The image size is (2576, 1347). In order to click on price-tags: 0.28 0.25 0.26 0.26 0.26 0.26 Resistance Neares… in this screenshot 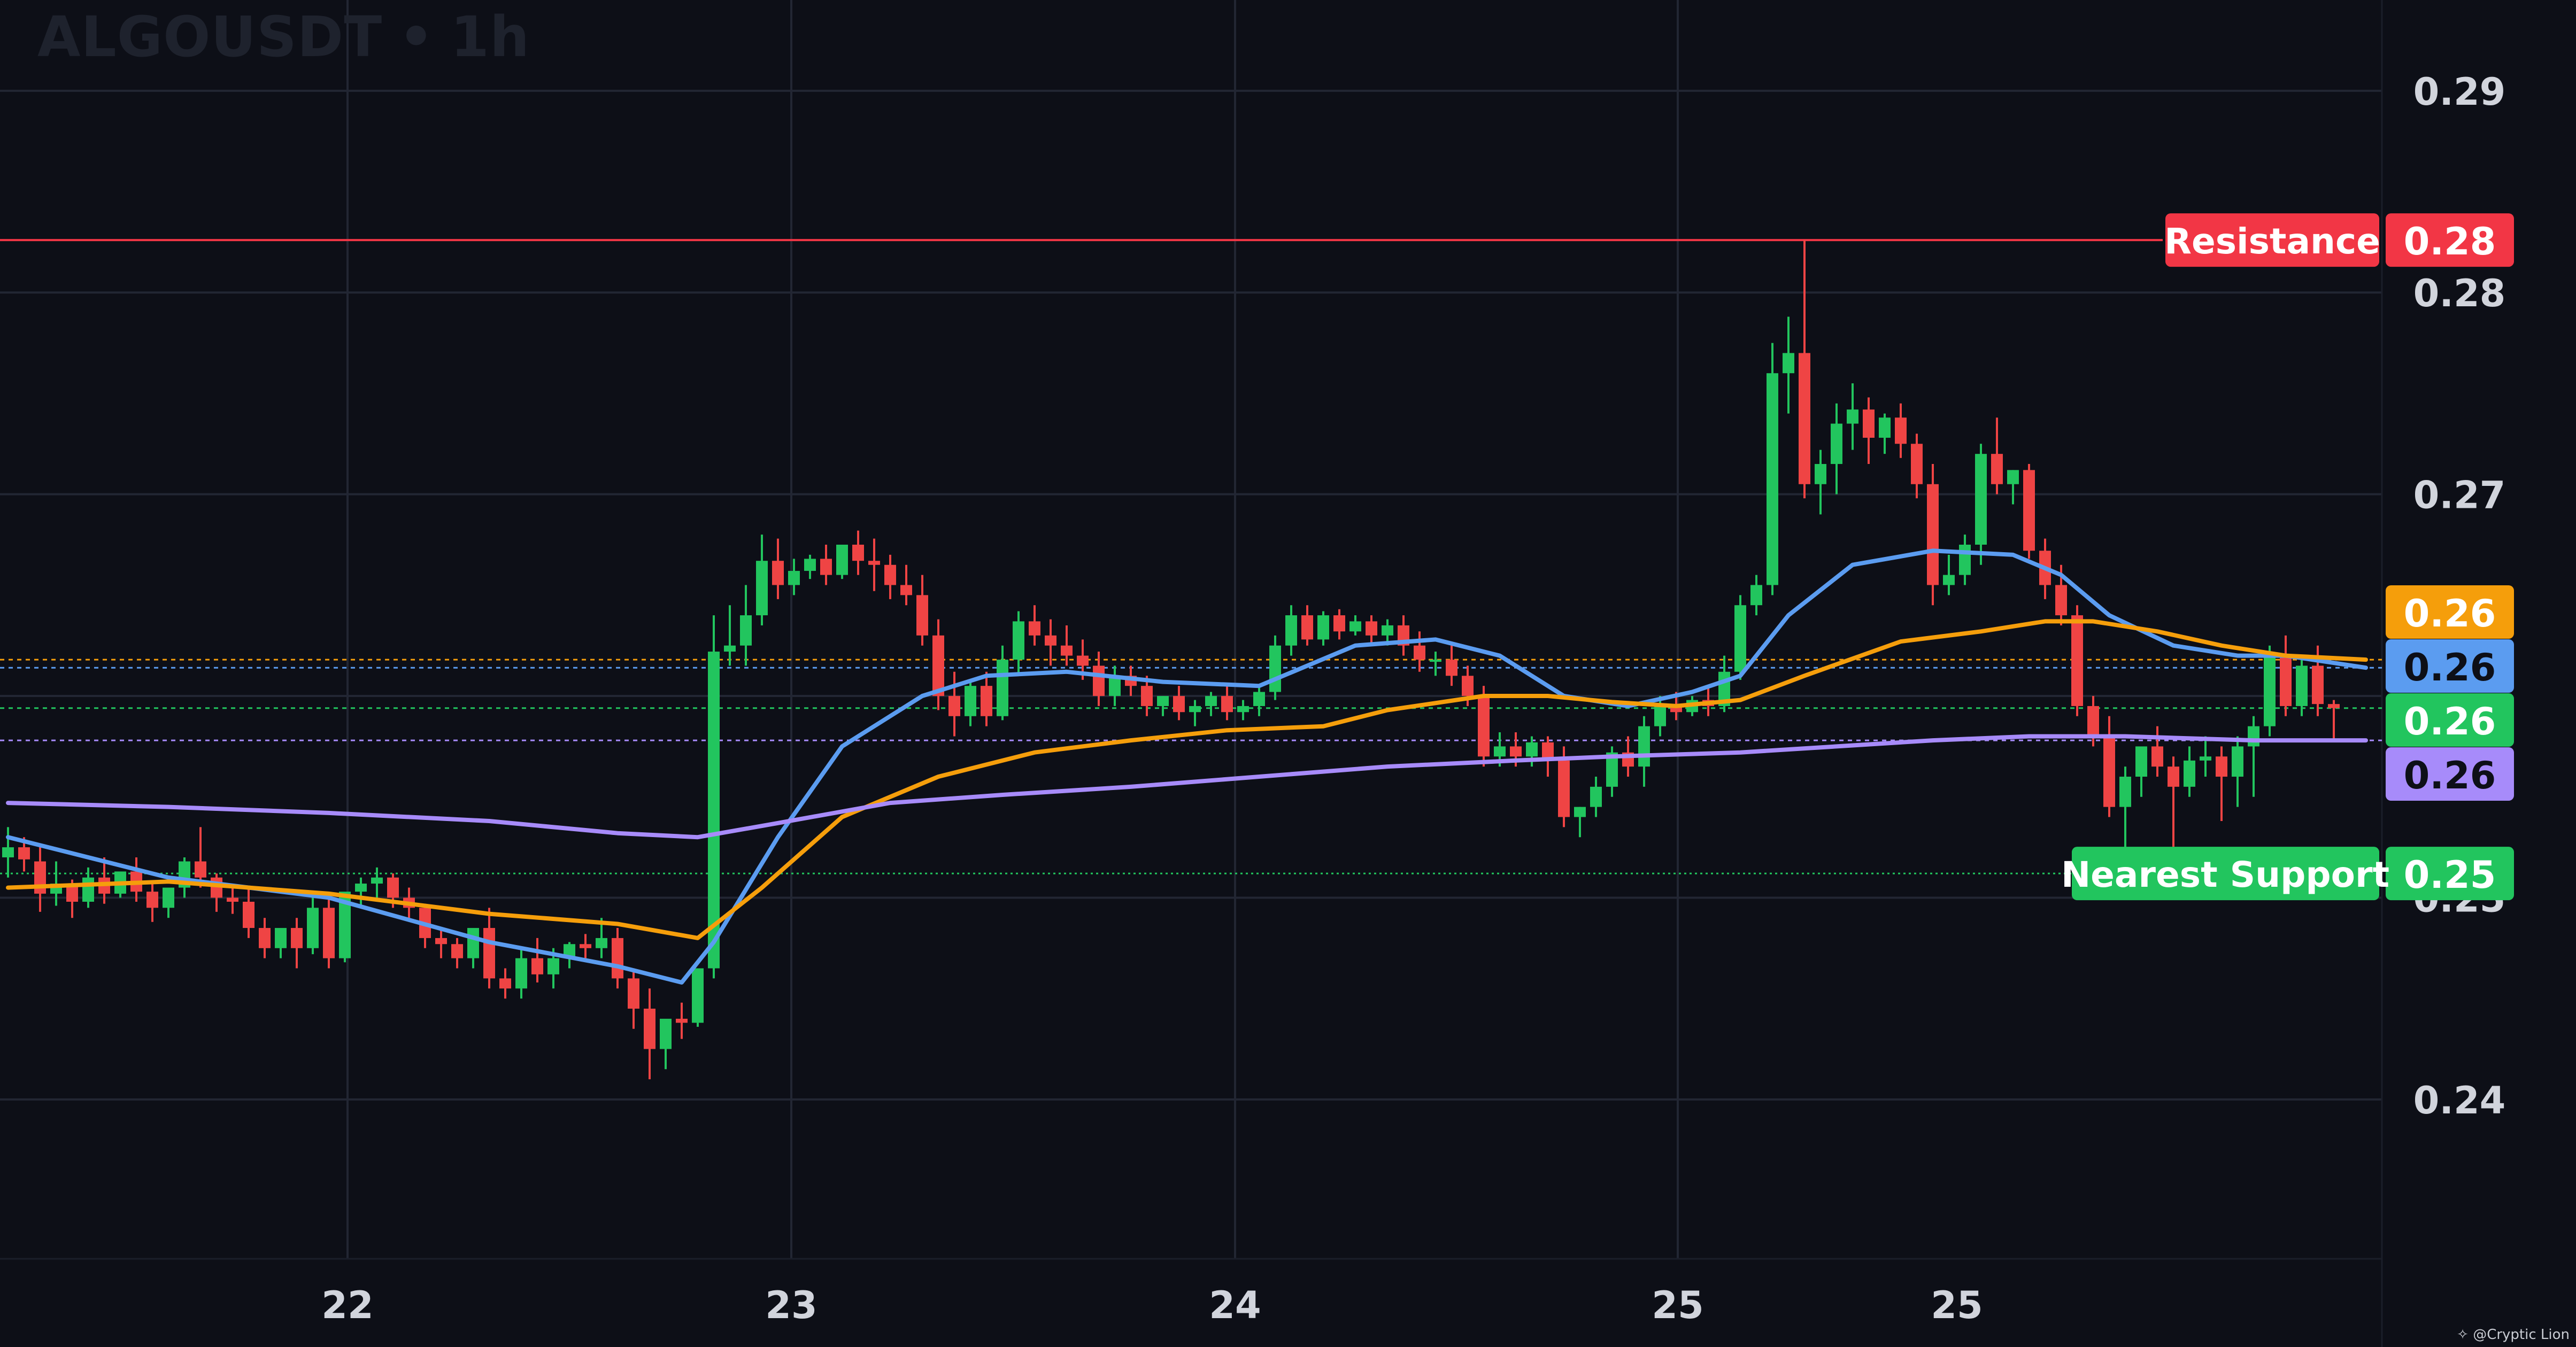, I will do `click(2287, 557)`.